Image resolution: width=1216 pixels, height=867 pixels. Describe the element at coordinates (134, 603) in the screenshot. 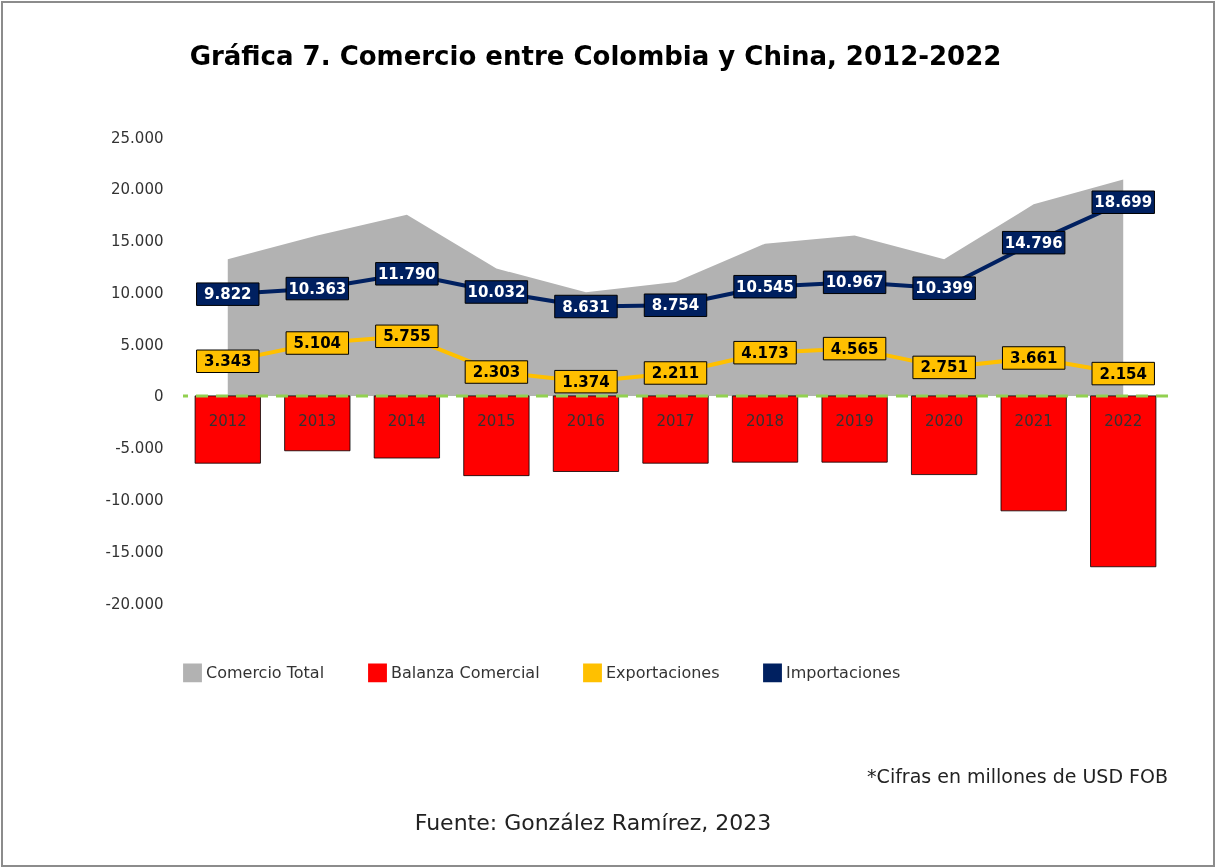

I see `y-tick-label: -20.000` at that location.